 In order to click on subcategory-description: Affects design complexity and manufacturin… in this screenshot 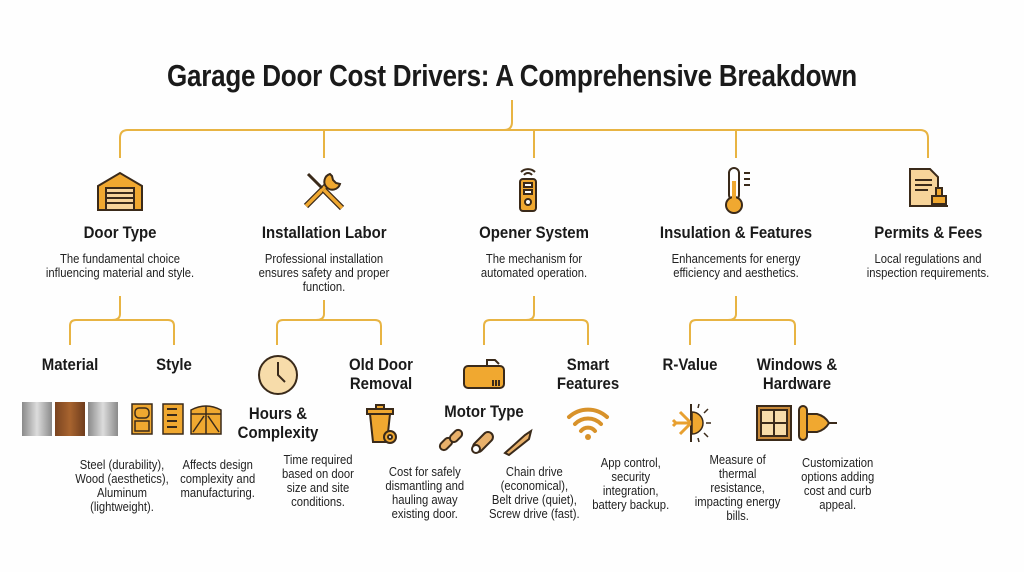, I will do `click(218, 479)`.